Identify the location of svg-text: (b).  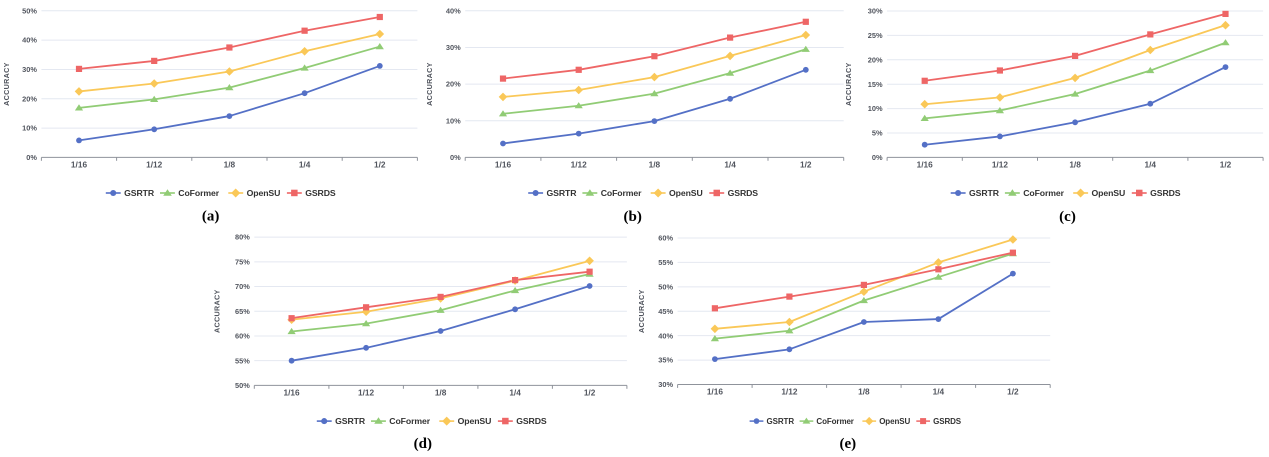
(633, 217).